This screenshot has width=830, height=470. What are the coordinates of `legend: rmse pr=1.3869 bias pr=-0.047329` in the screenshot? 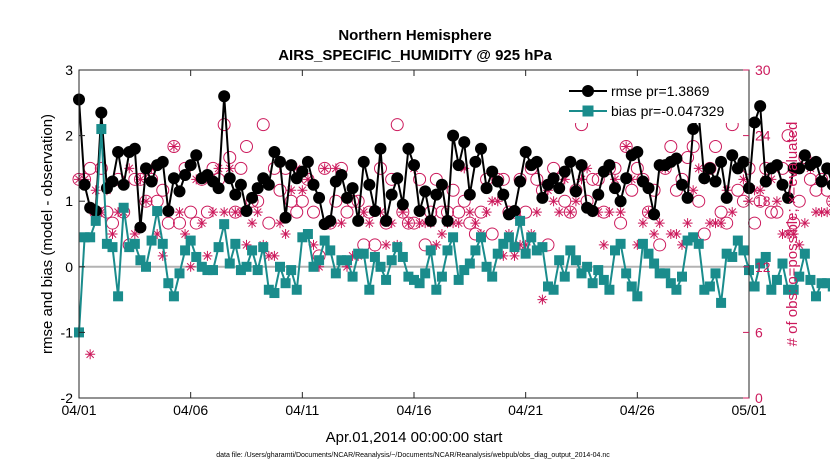 It's located at (652, 101).